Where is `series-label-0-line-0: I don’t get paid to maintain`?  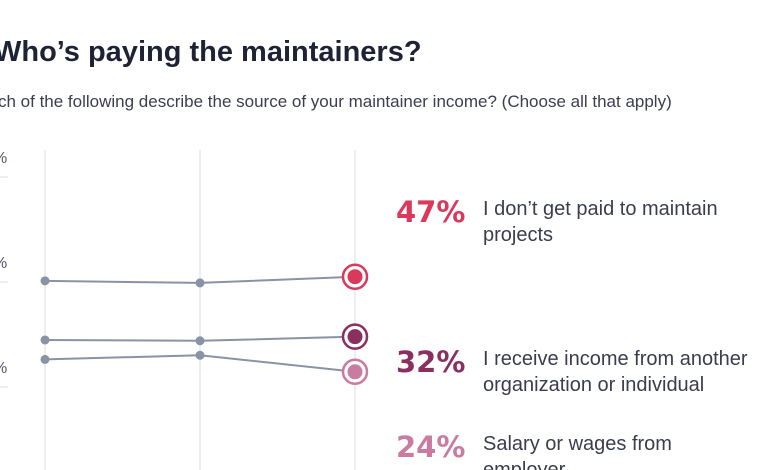 series-label-0-line-0: I don’t get paid to maintain is located at coordinates (600, 209).